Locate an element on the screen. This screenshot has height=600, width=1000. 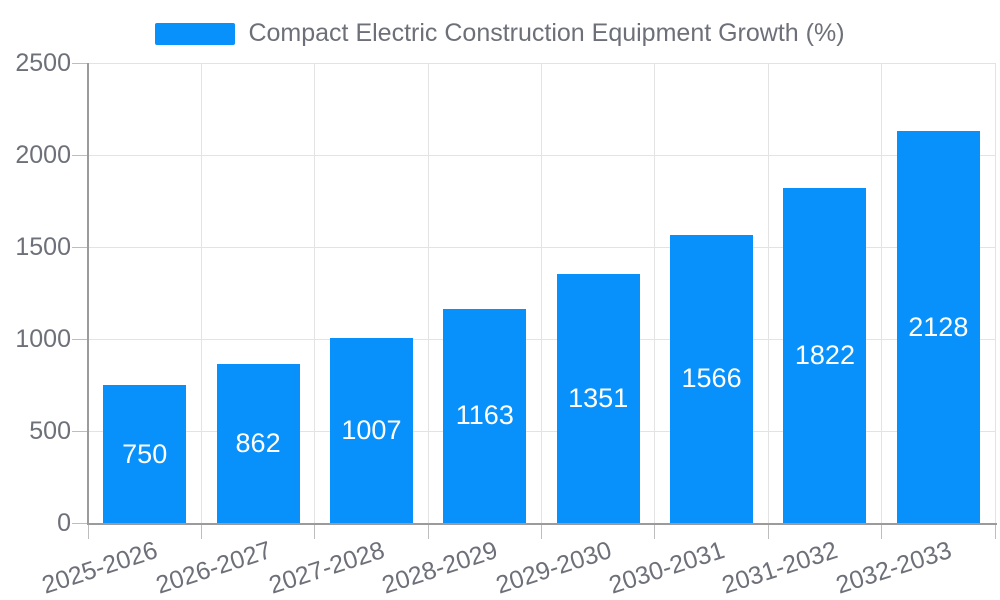
bar-value-label: 2128 is located at coordinates (938, 326).